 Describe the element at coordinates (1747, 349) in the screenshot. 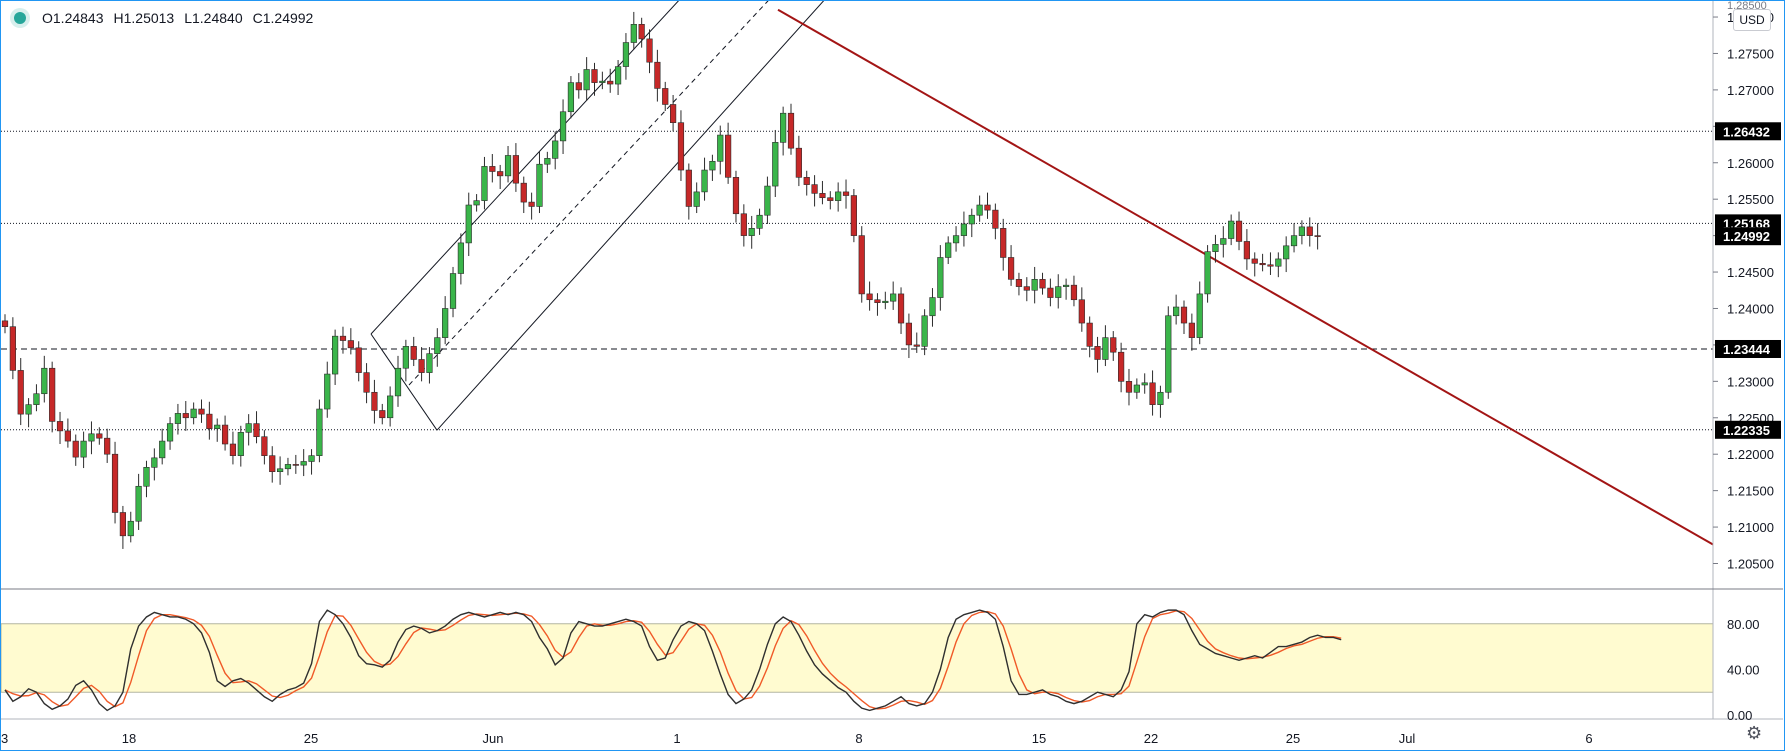

I see `price-level-label: 1.23444` at that location.